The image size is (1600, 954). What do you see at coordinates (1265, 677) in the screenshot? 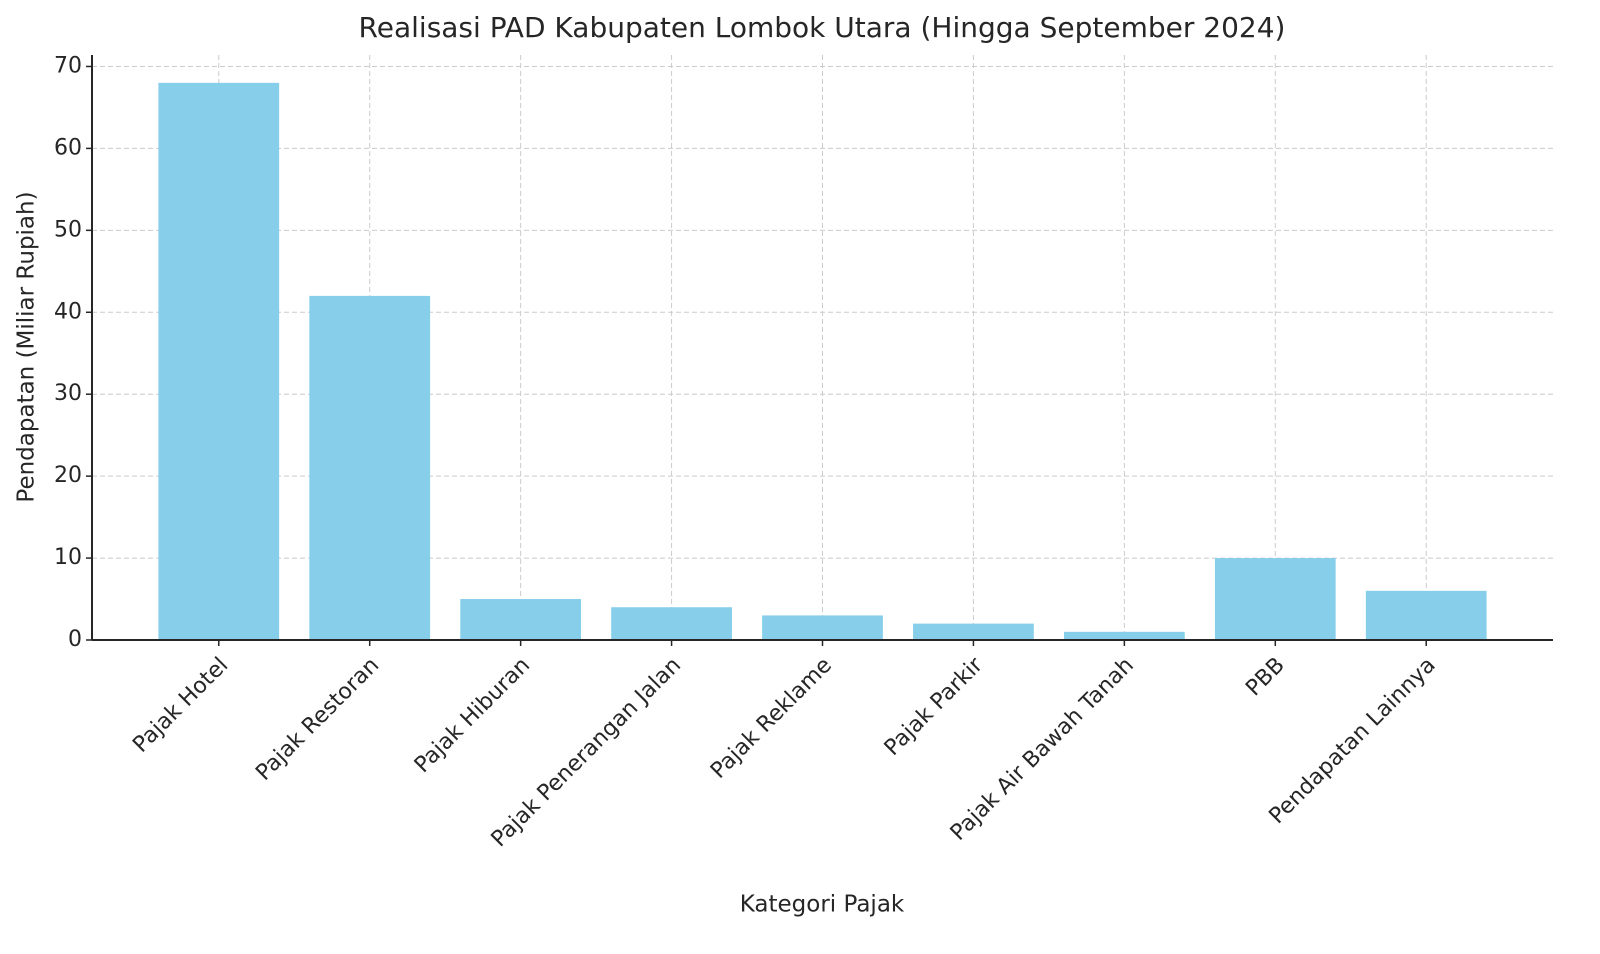
I see `x-tick-label: PBB` at bounding box center [1265, 677].